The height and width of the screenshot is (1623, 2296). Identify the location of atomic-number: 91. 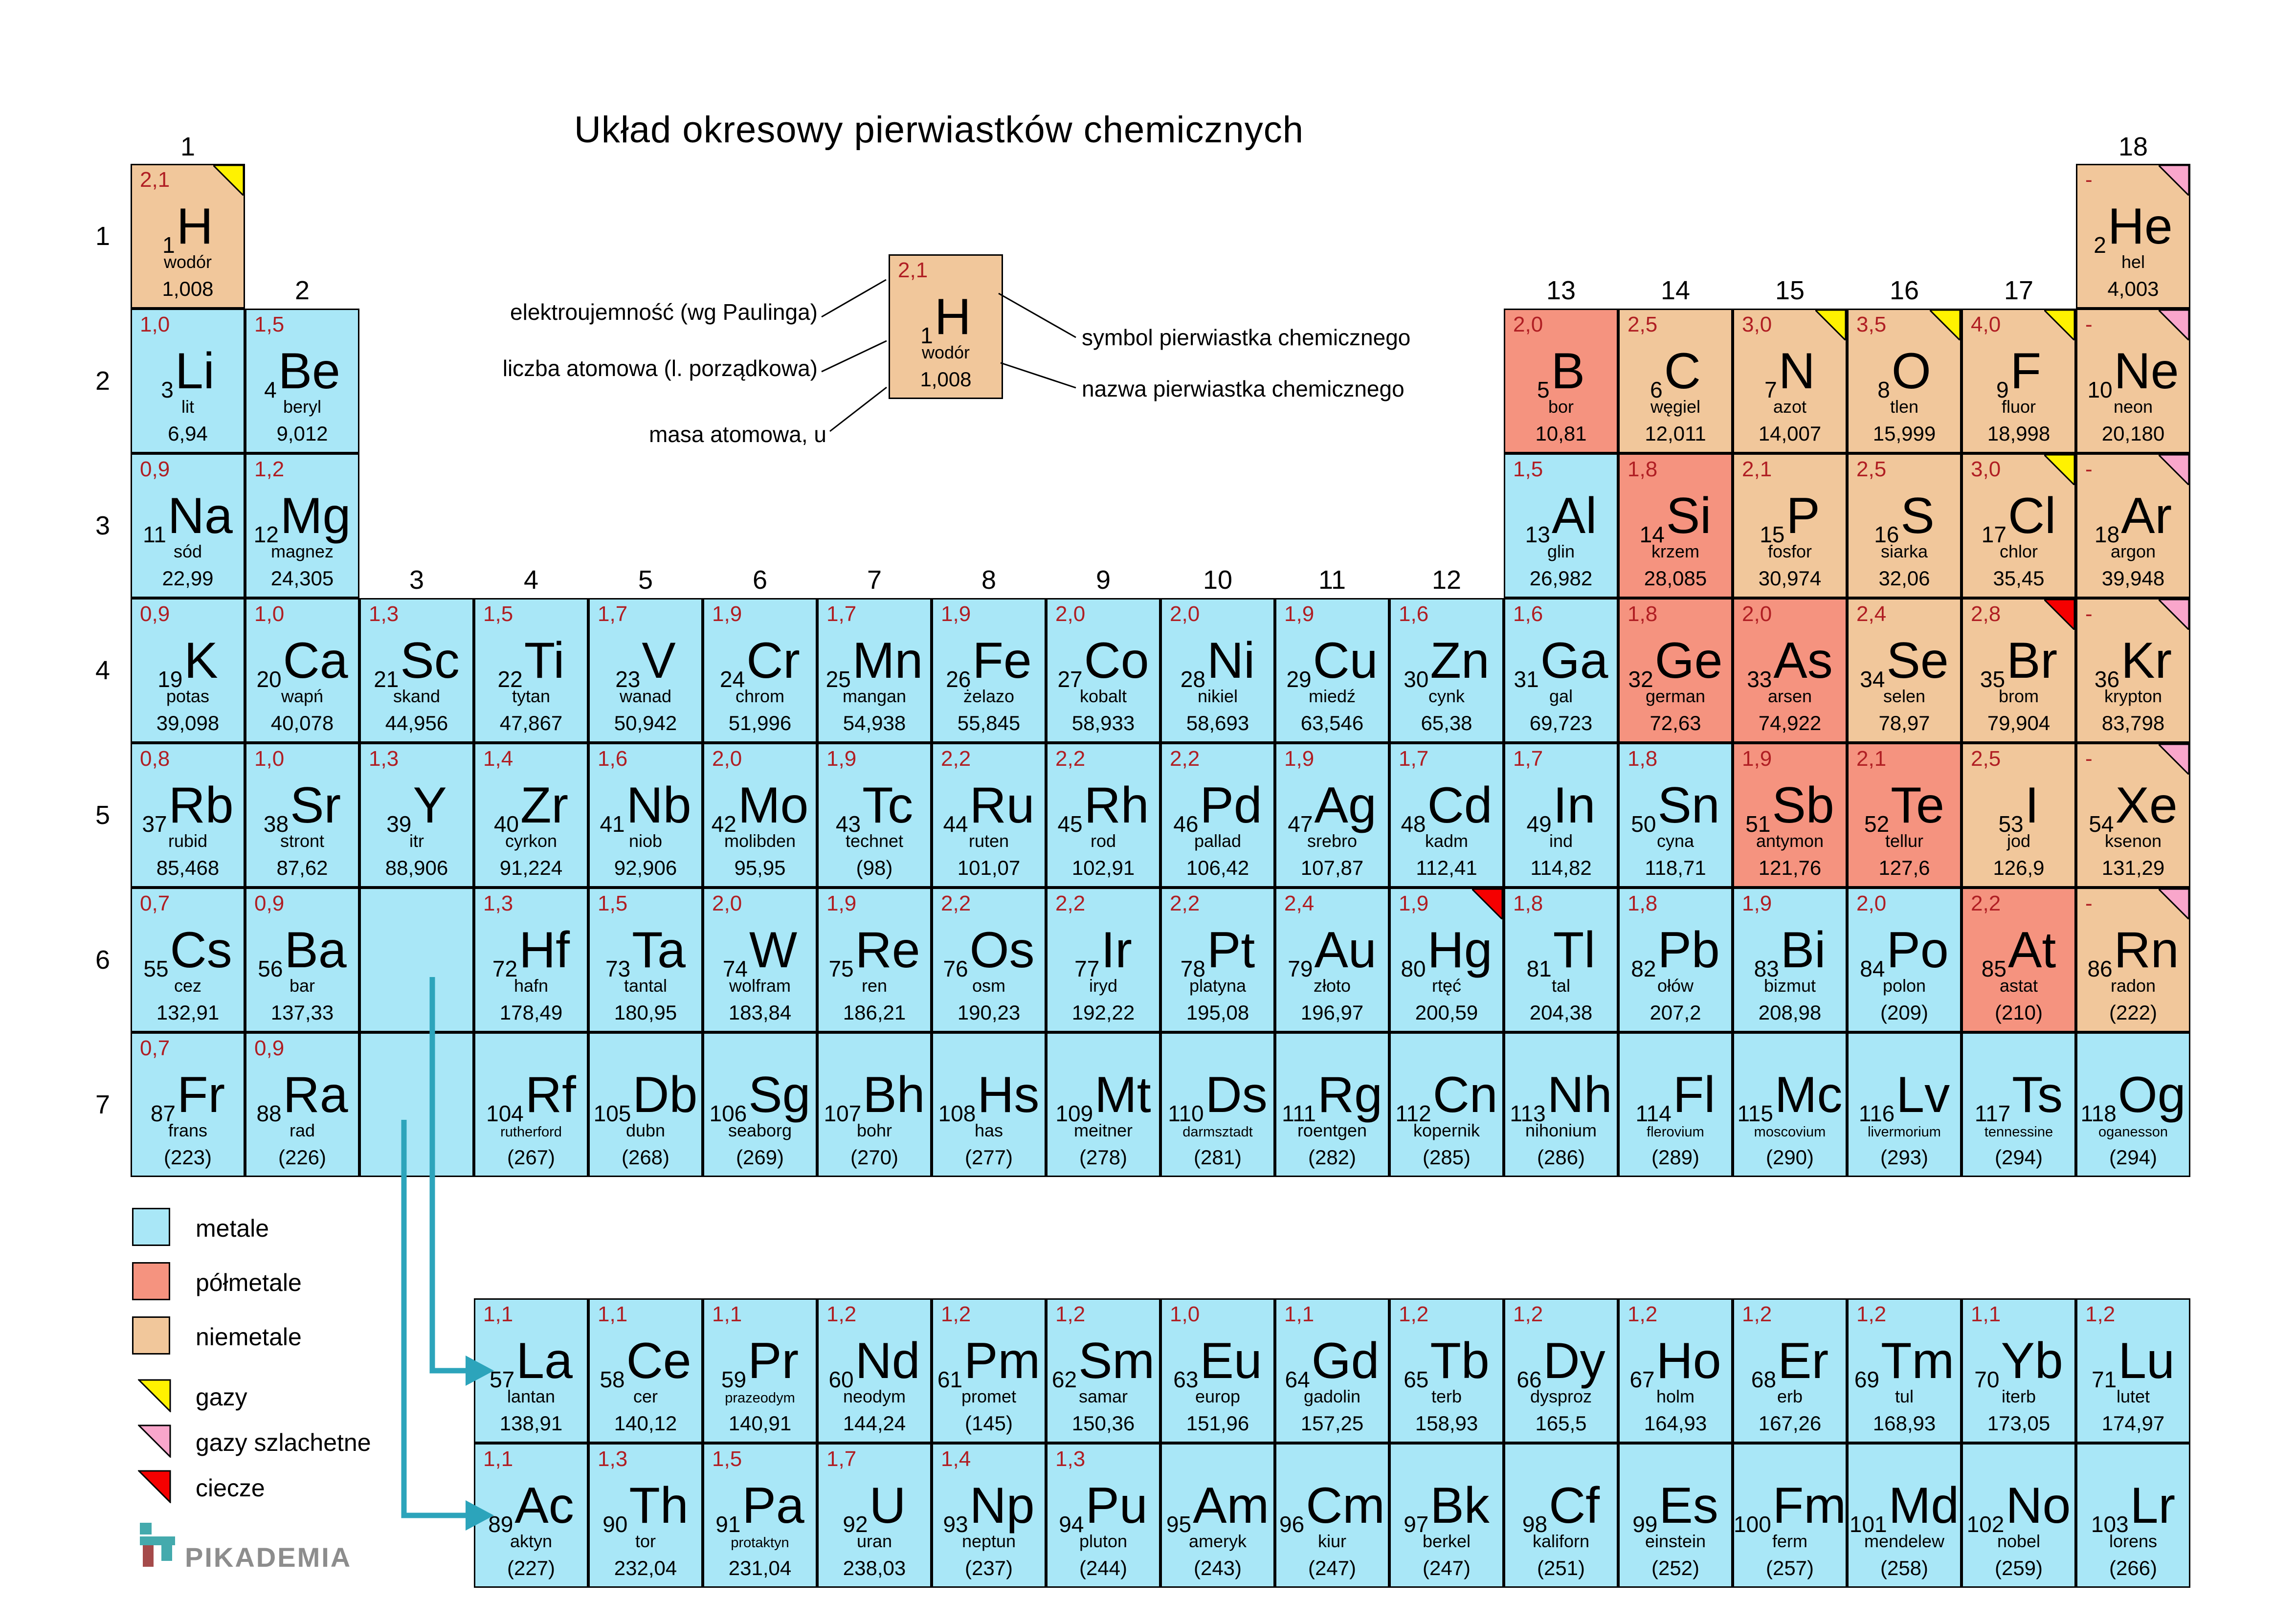
(728, 1524).